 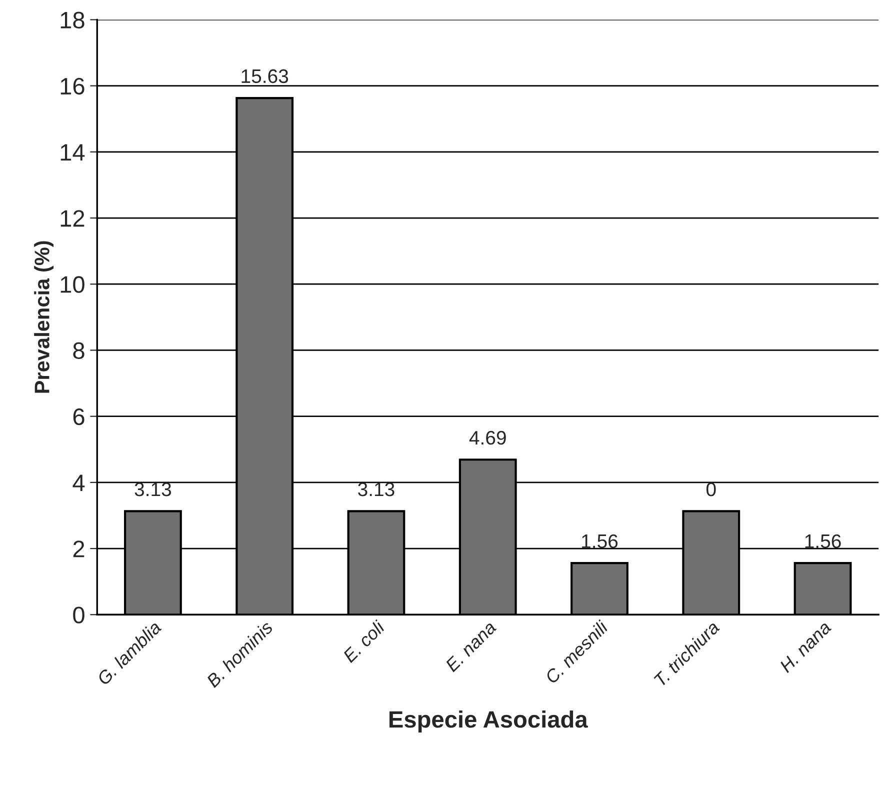 What do you see at coordinates (364, 641) in the screenshot?
I see `x-tick-label: E. coli` at bounding box center [364, 641].